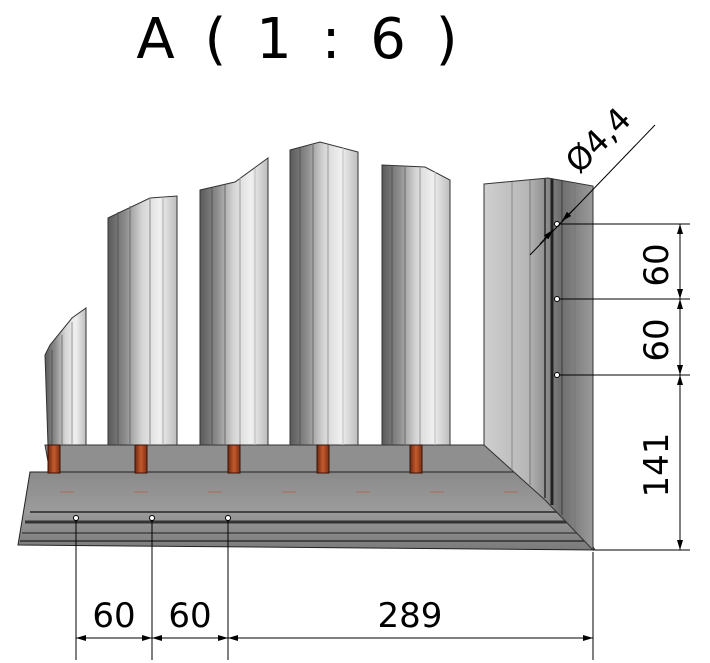 The width and height of the screenshot is (710, 663). I want to click on pipes, so click(235, 459).